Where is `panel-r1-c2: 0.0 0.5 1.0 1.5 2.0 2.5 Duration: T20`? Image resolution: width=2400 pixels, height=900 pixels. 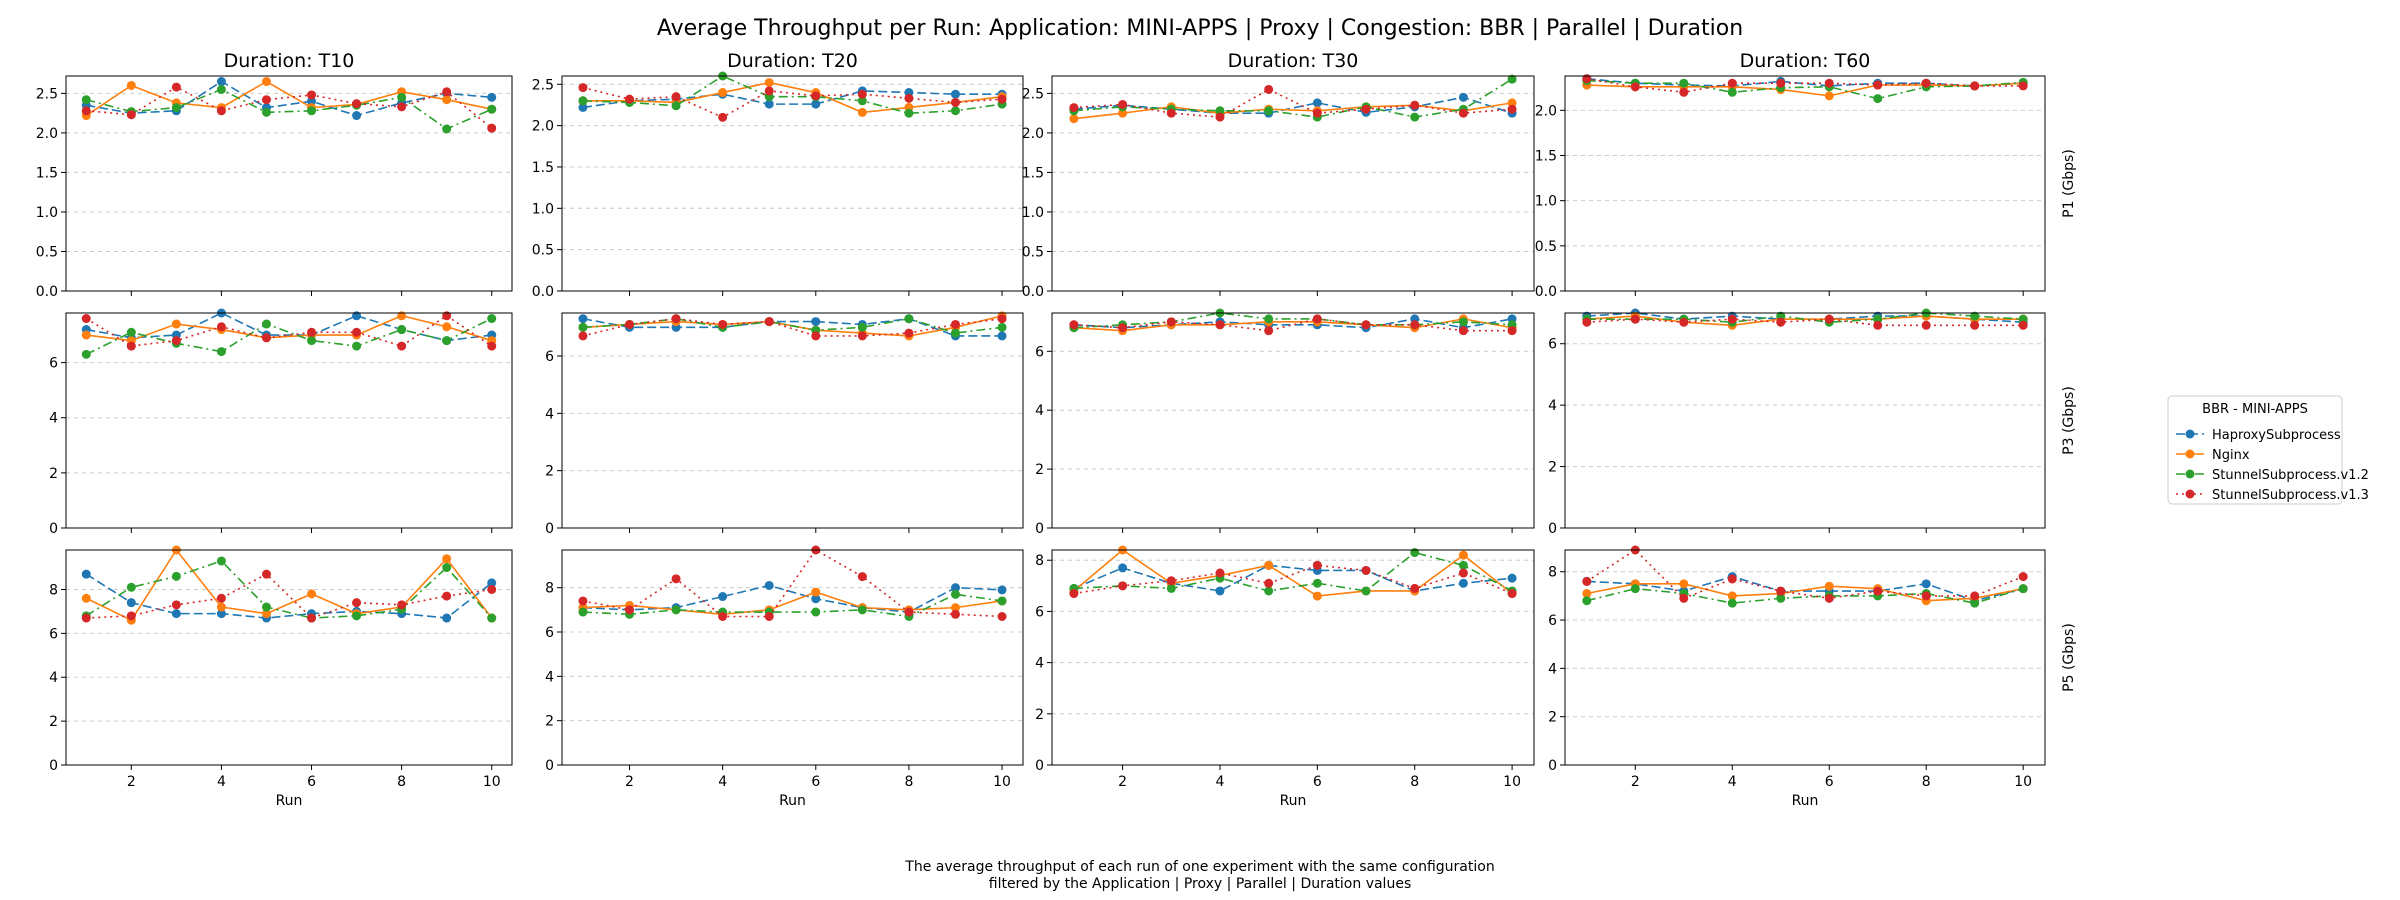 panel-r1-c2: 0.0 0.5 1.0 1.5 2.0 2.5 Duration: T20 is located at coordinates (778, 175).